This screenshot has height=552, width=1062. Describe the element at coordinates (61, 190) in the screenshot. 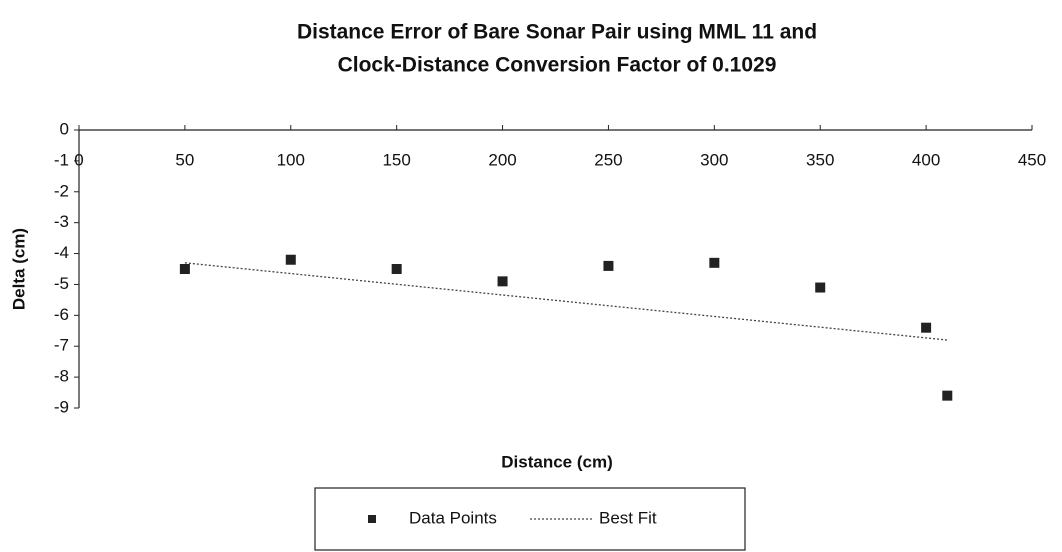

I see `y-tick-label: -2` at that location.